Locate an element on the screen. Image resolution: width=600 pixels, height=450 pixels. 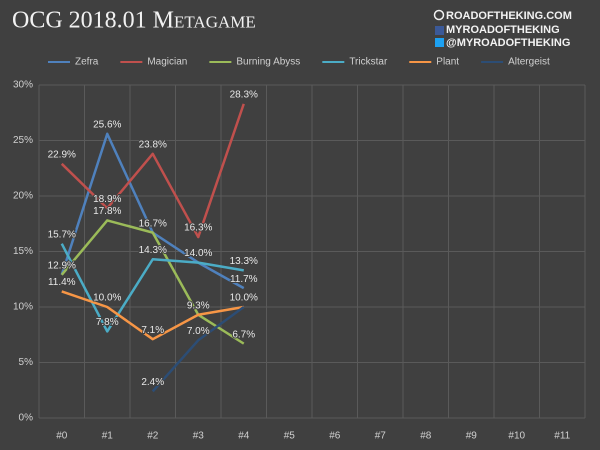
data-label: 16.7% is located at coordinates (153, 223).